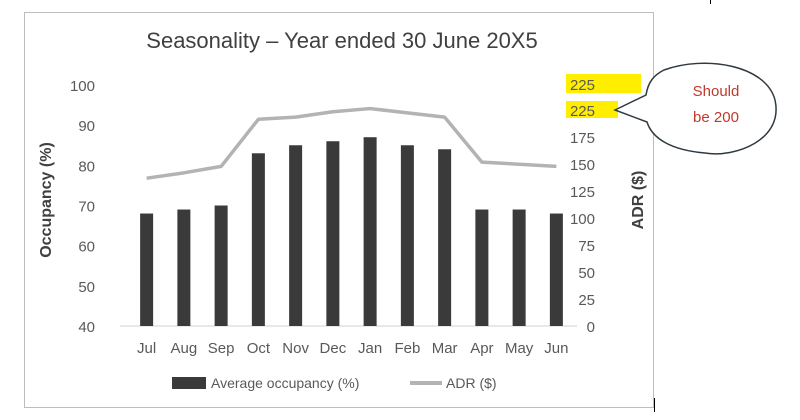 Image resolution: width=800 pixels, height=420 pixels. Describe the element at coordinates (481, 348) in the screenshot. I see `x-tick-label: Apr` at that location.